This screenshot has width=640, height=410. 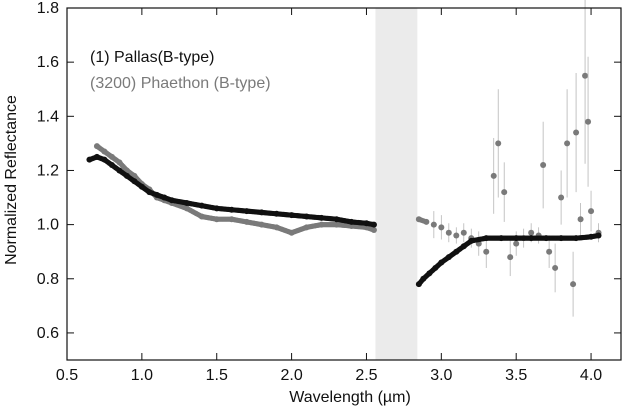 I want to click on y-tick-label: 1.2, so click(x=48, y=170).